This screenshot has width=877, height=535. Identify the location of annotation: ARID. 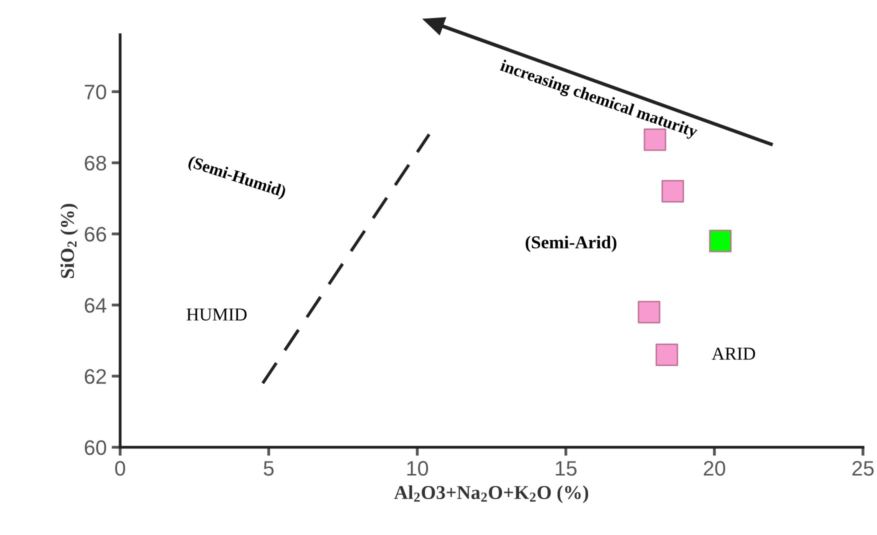
(734, 354).